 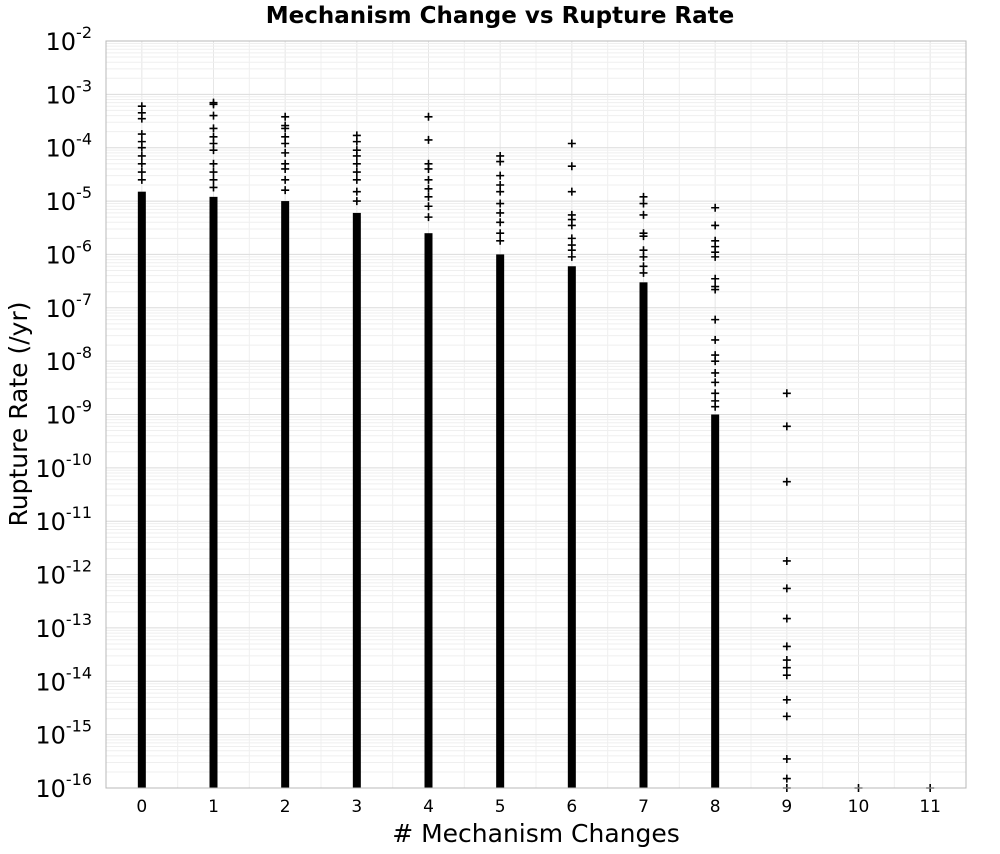 I want to click on x-tick-label: 1, so click(x=213, y=807).